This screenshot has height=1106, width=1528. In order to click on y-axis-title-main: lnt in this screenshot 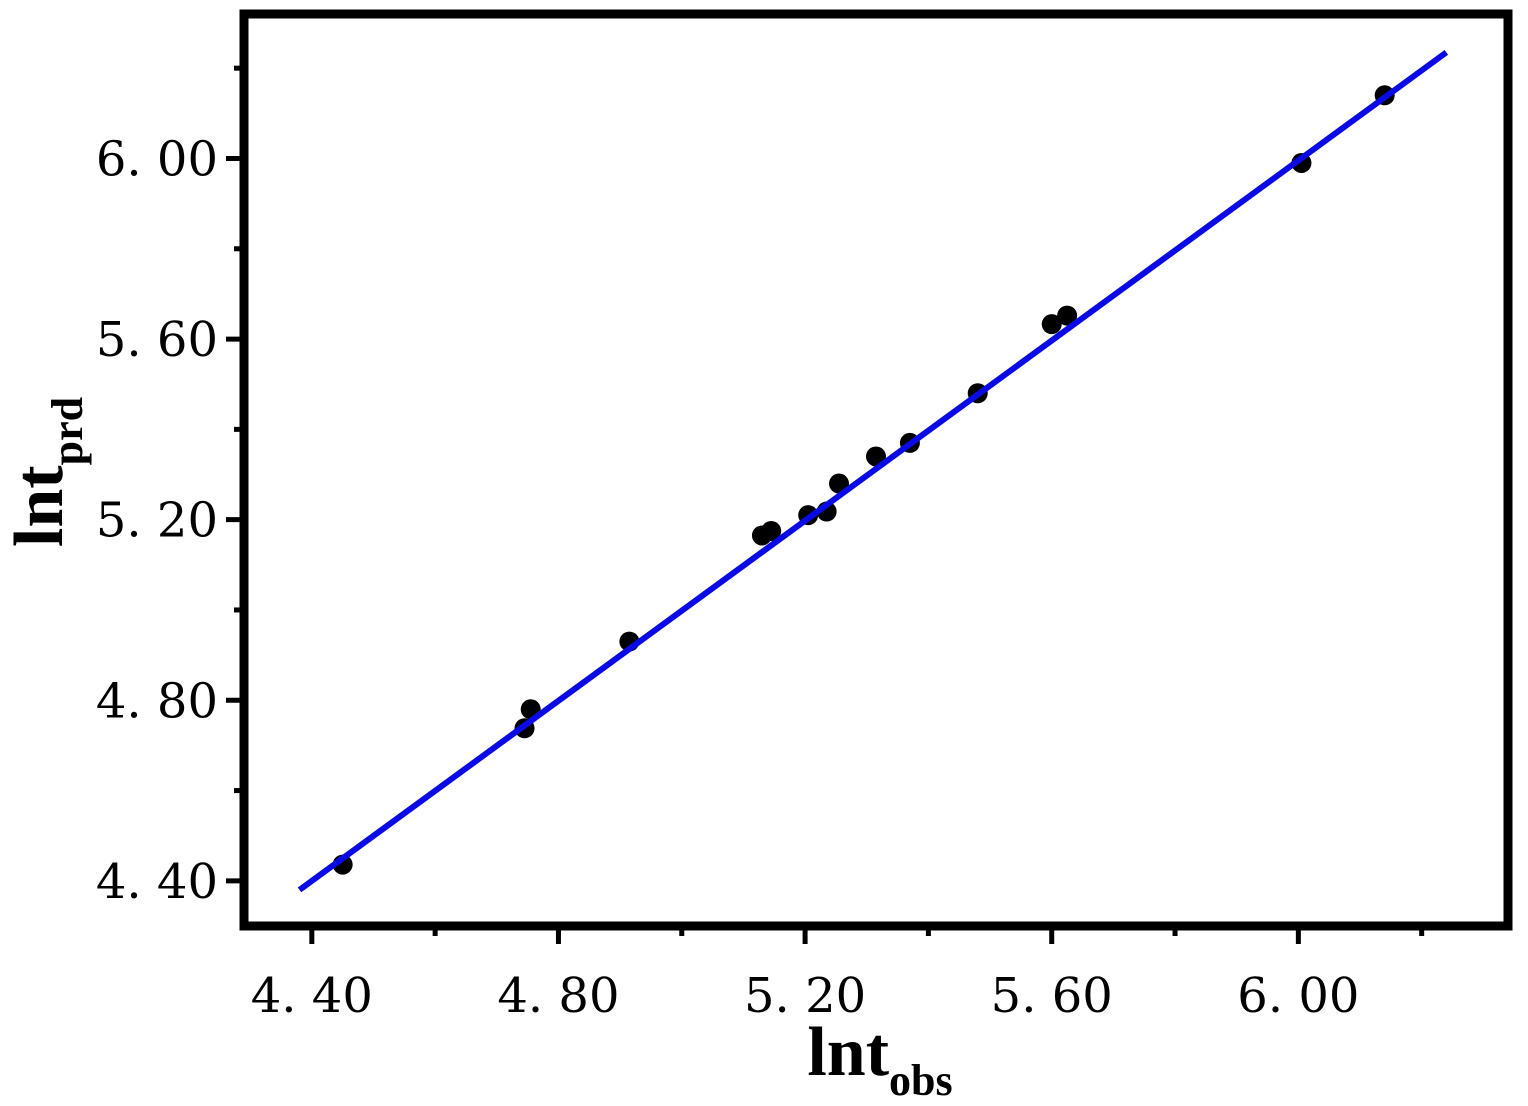, I will do `click(39, 506)`.